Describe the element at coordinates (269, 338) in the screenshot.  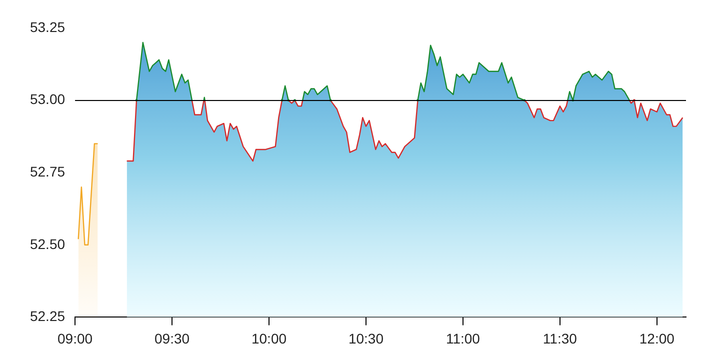
I see `x-tick-label: 10:00` at that location.